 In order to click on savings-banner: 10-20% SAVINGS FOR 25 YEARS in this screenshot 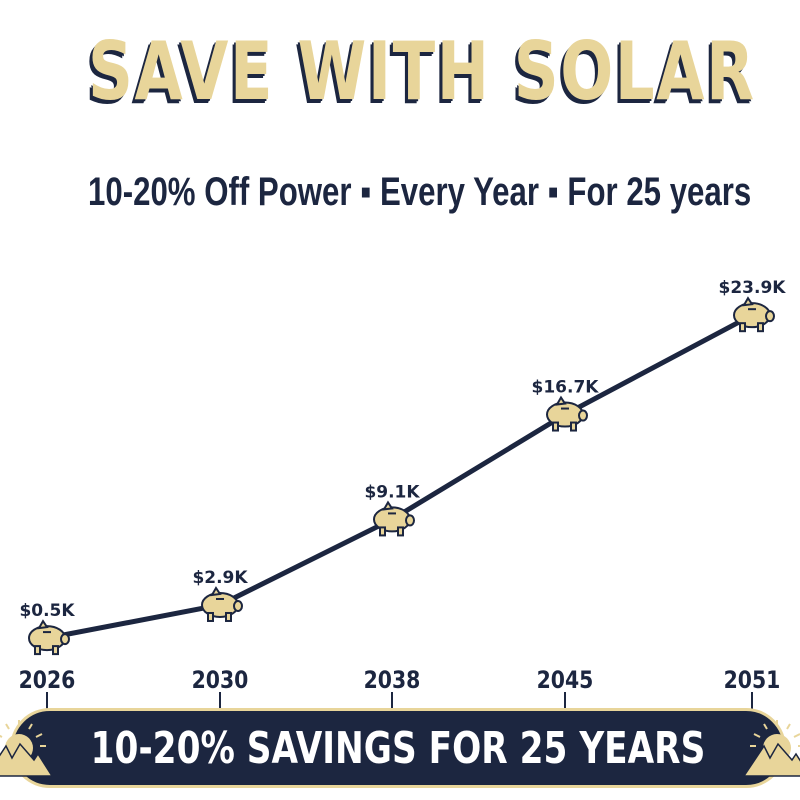, I will do `click(400, 748)`.